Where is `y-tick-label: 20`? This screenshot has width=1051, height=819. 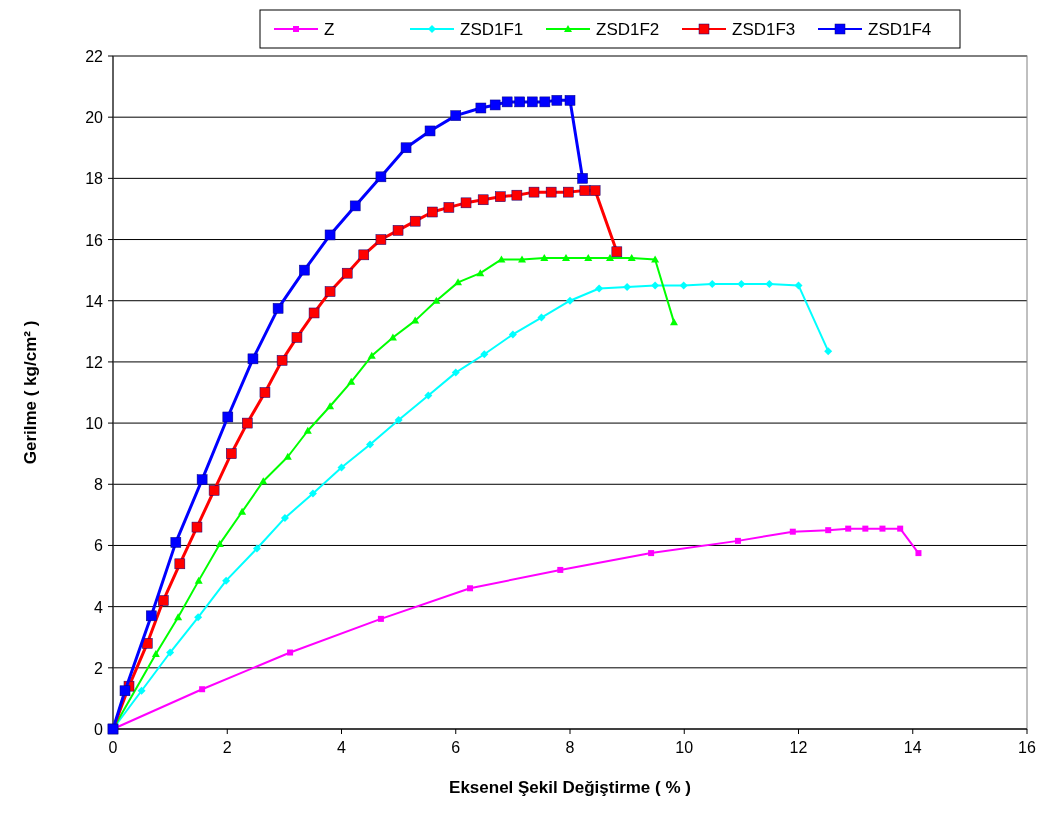
y-tick-label: 20 is located at coordinates (94, 118).